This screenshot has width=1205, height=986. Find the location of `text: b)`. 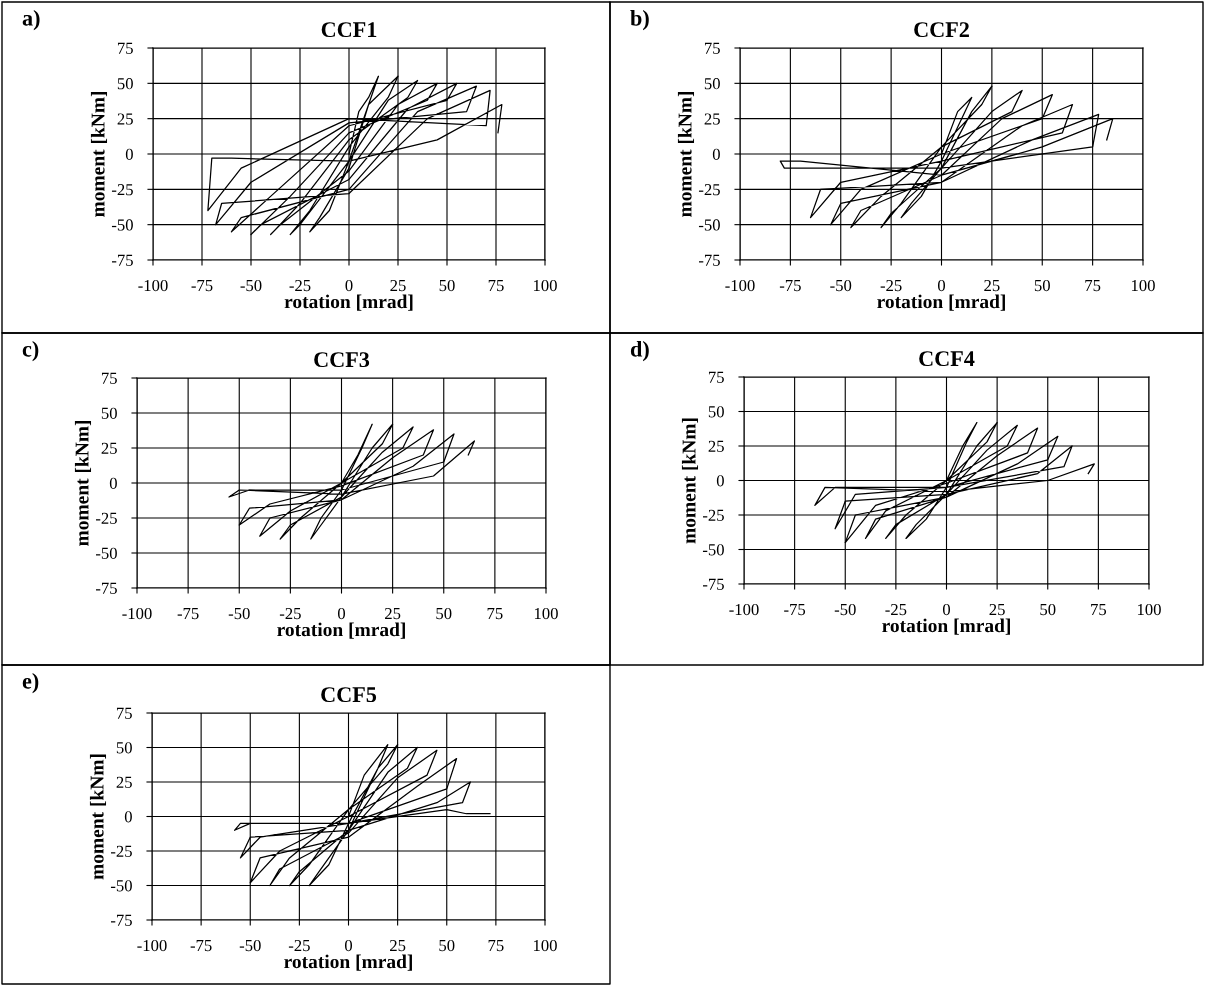

text: b) is located at coordinates (639, 20).